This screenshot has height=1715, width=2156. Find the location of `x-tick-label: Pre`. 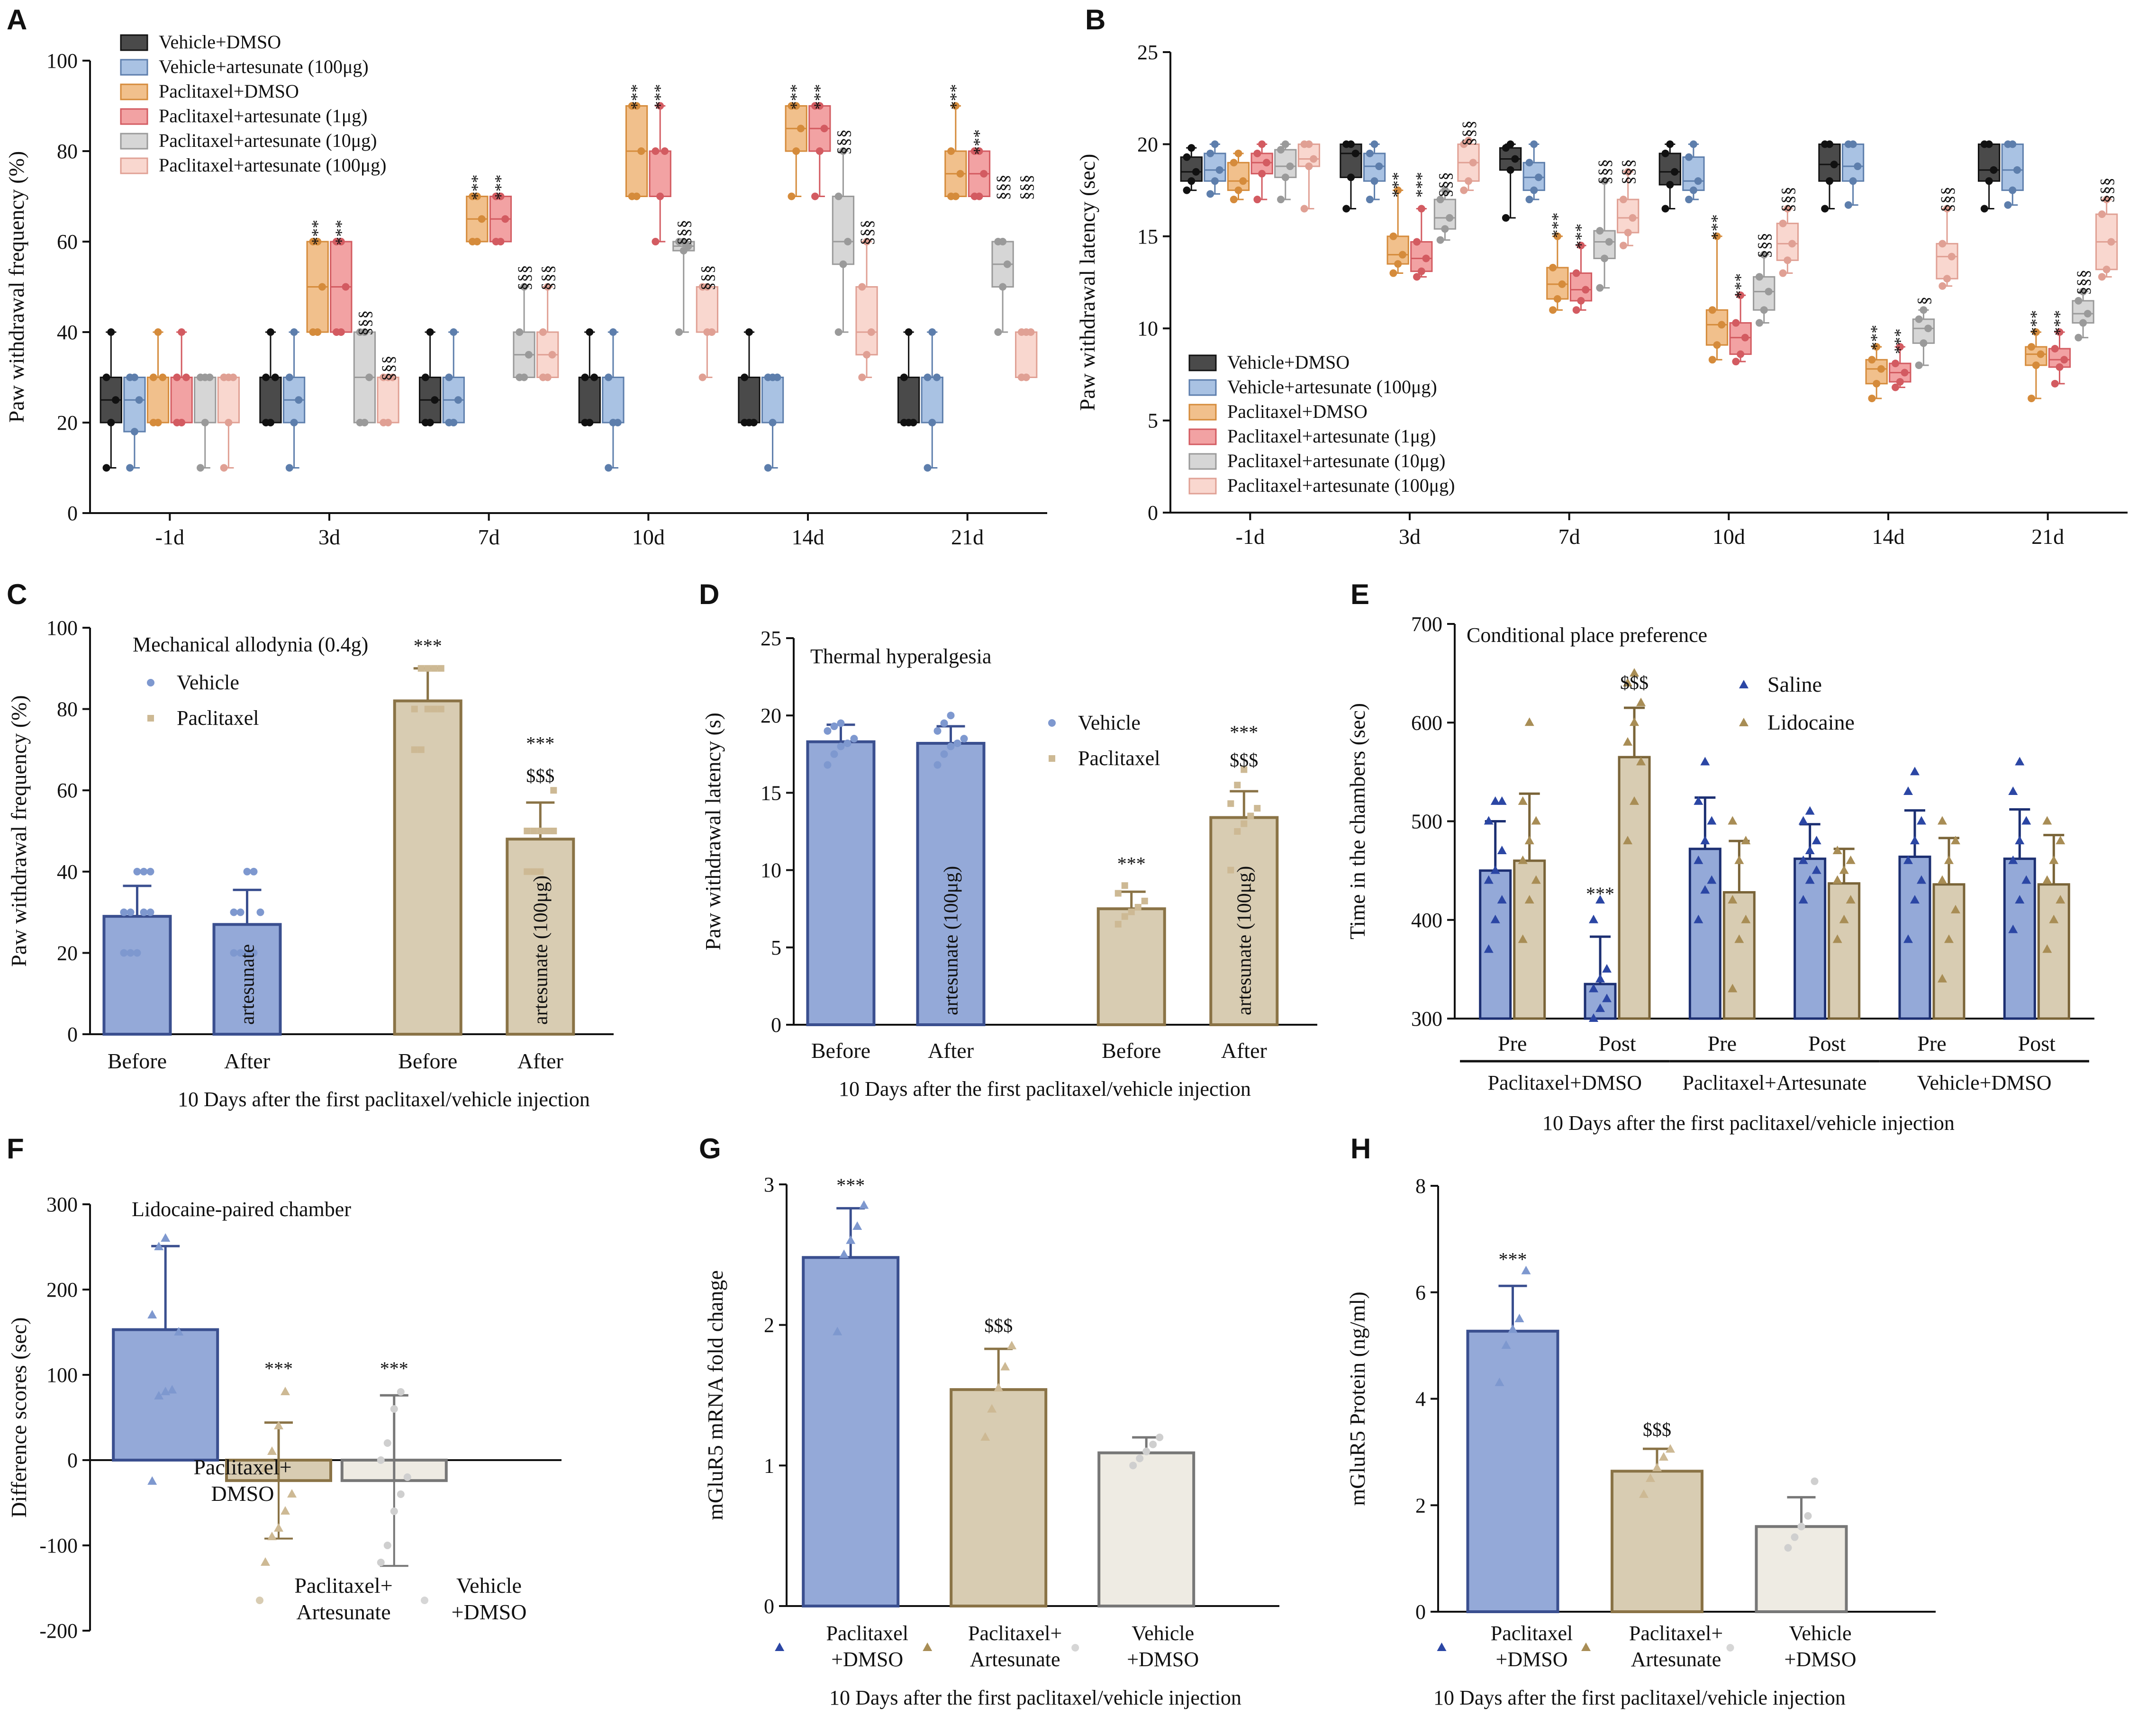

x-tick-label: Pre is located at coordinates (1723, 1043).